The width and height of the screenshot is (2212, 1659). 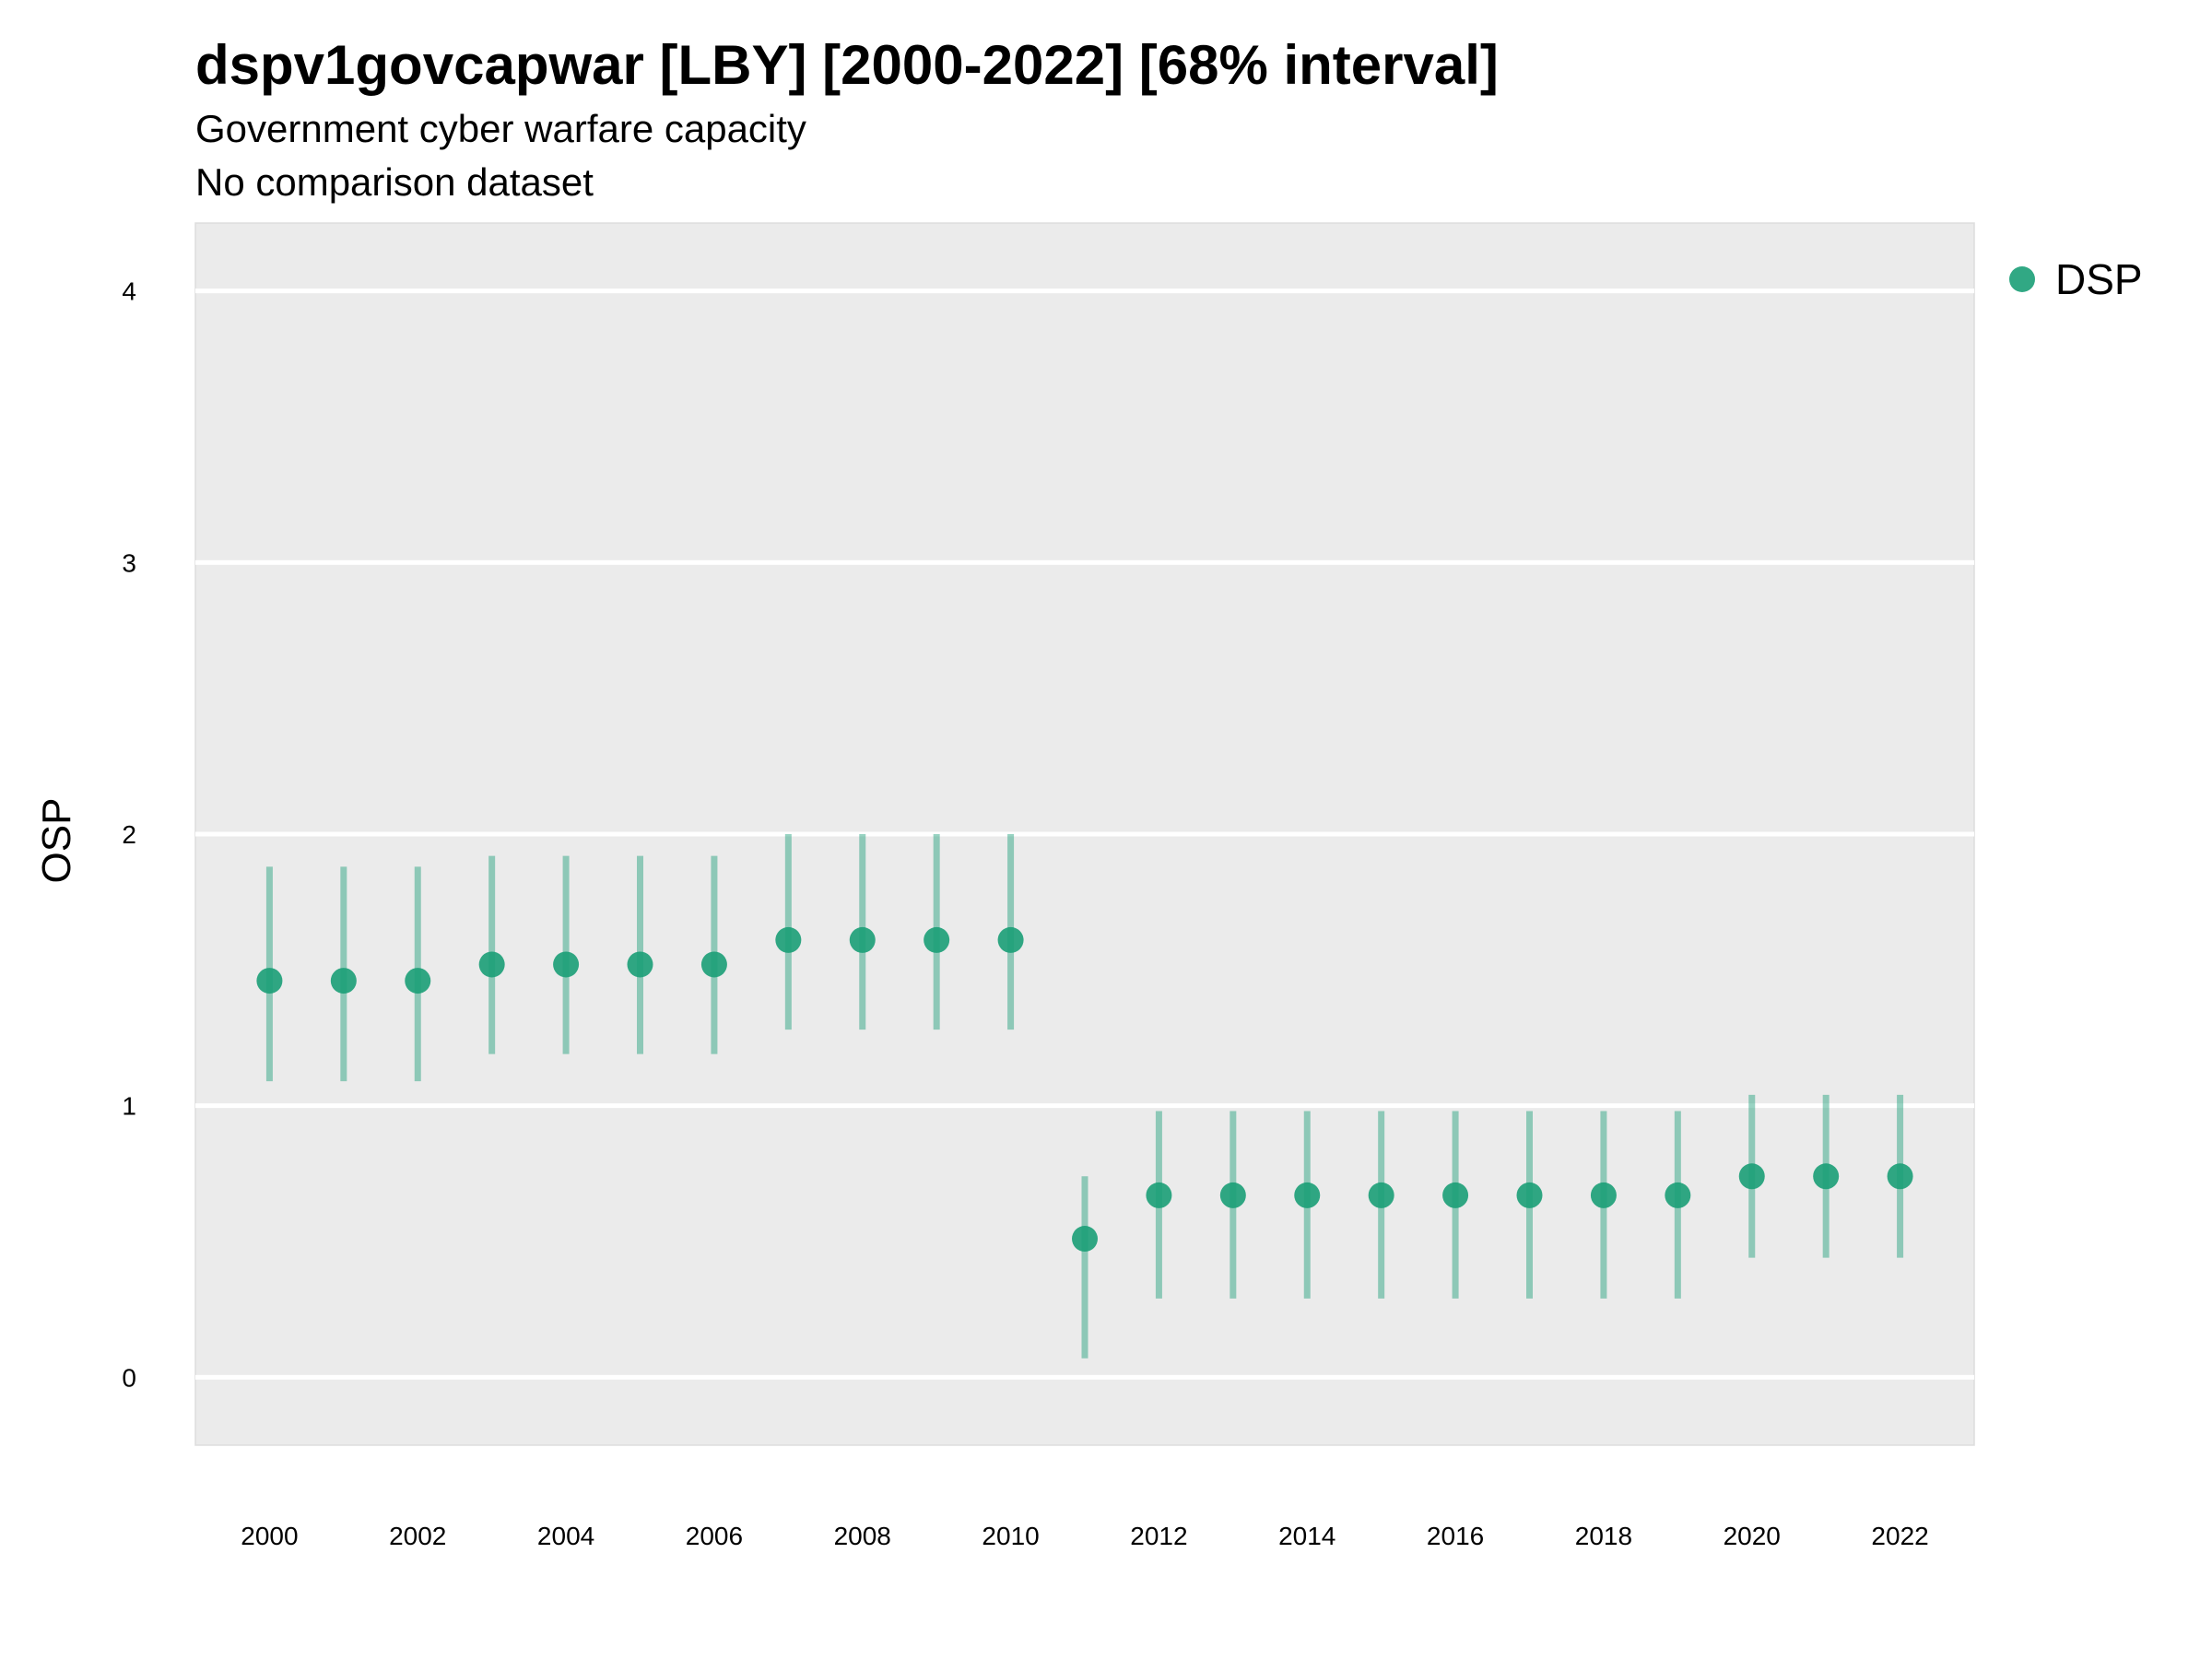 I want to click on legend-key-dsp, so click(x=2022, y=279).